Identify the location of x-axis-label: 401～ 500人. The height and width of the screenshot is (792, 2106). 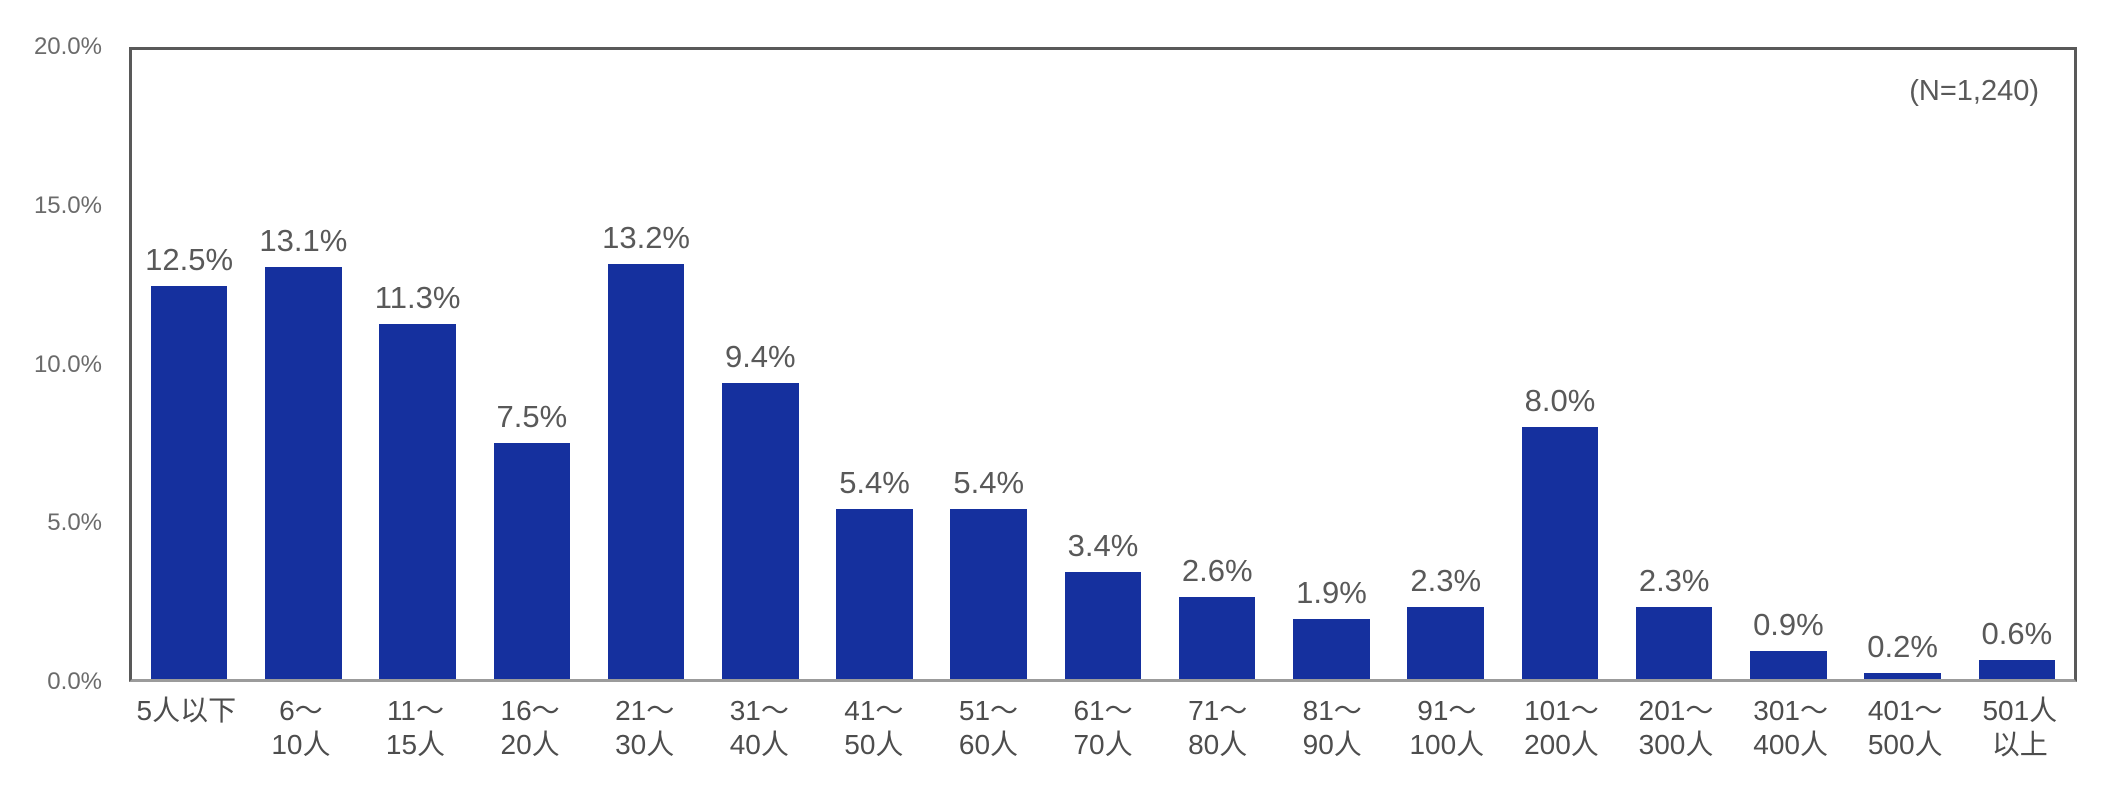
(1905, 727).